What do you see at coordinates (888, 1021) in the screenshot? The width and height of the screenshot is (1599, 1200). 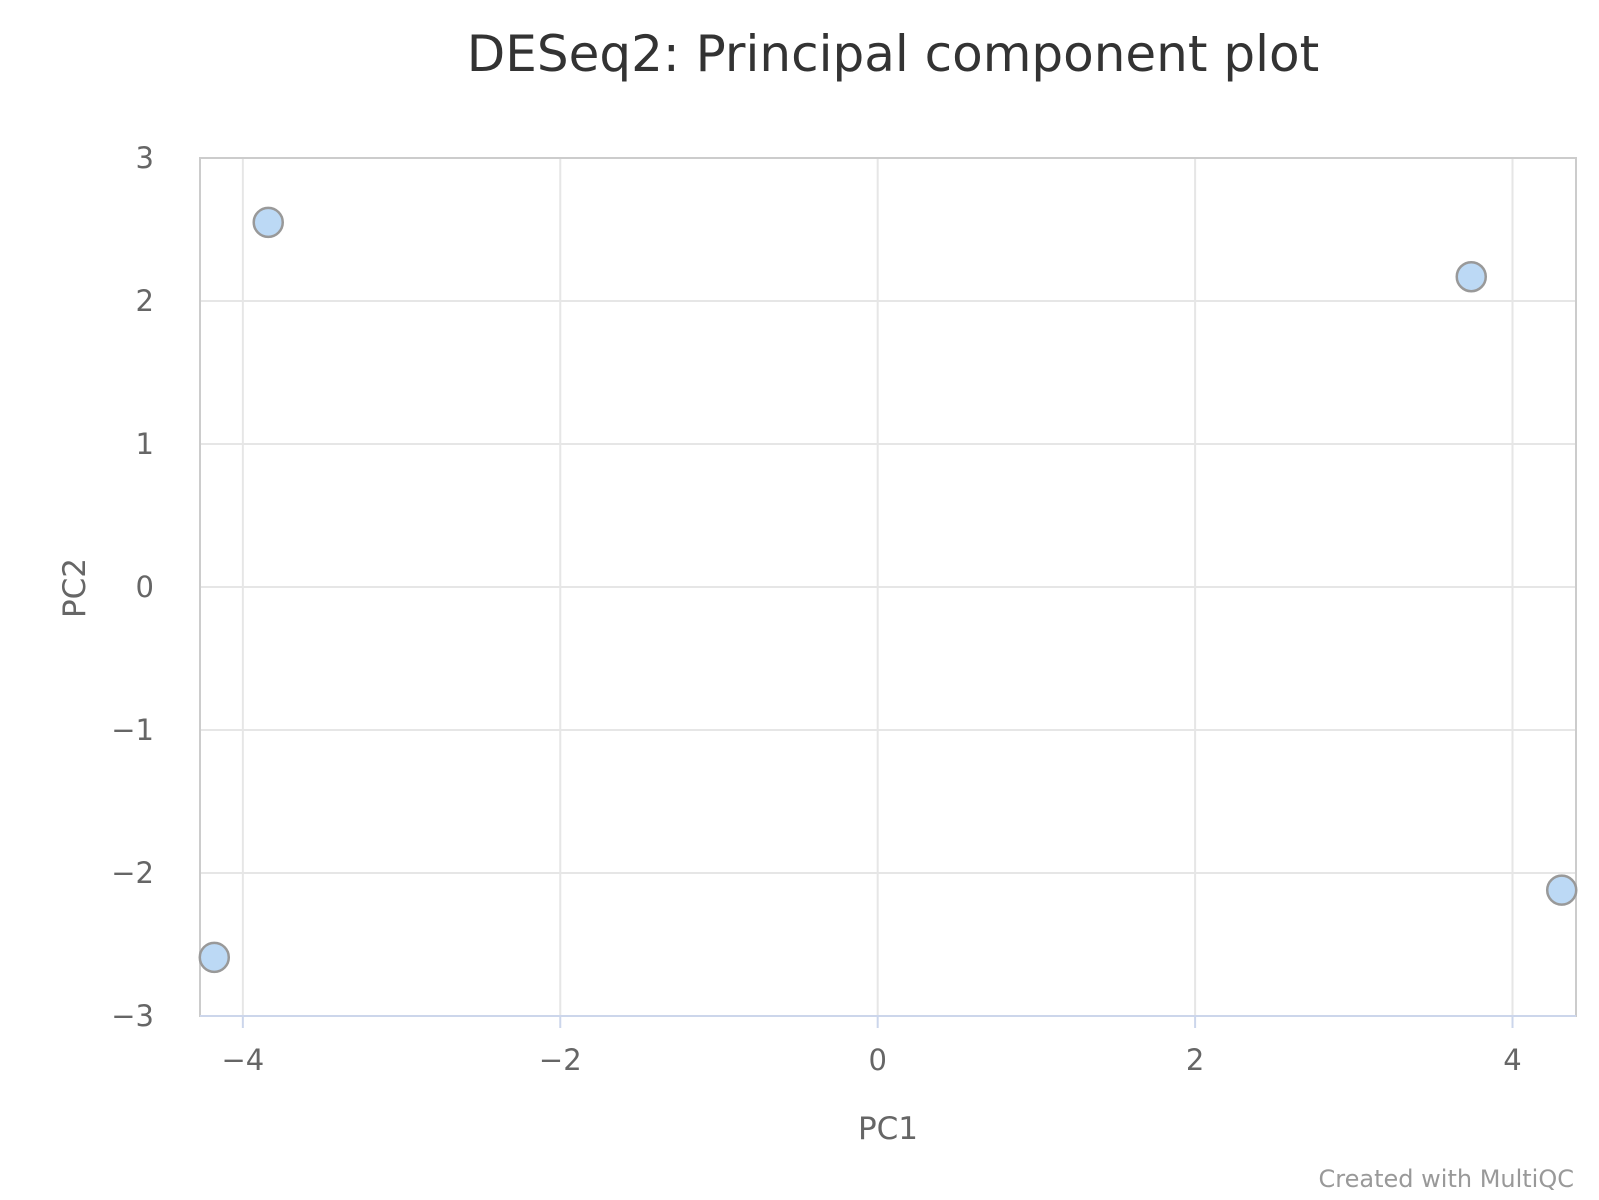 I see `axes` at bounding box center [888, 1021].